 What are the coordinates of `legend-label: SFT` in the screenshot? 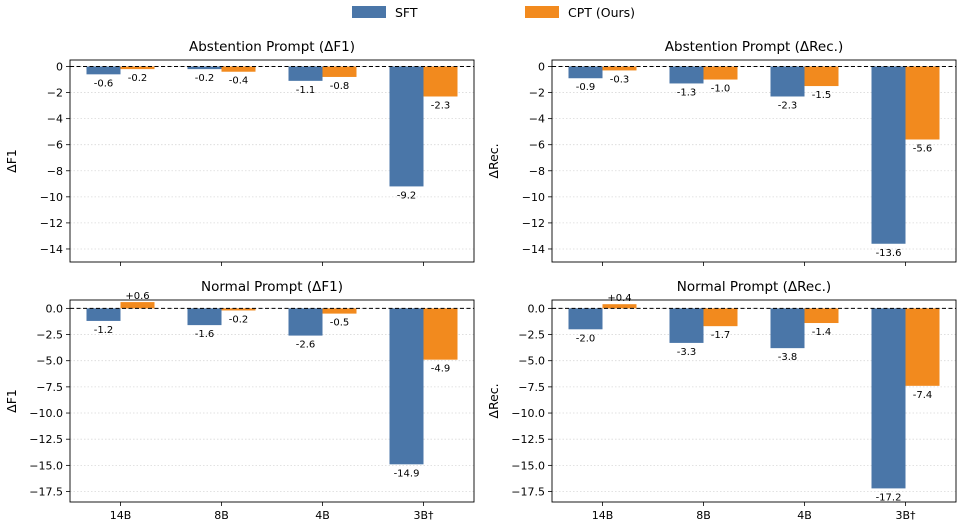 It's located at (406, 12).